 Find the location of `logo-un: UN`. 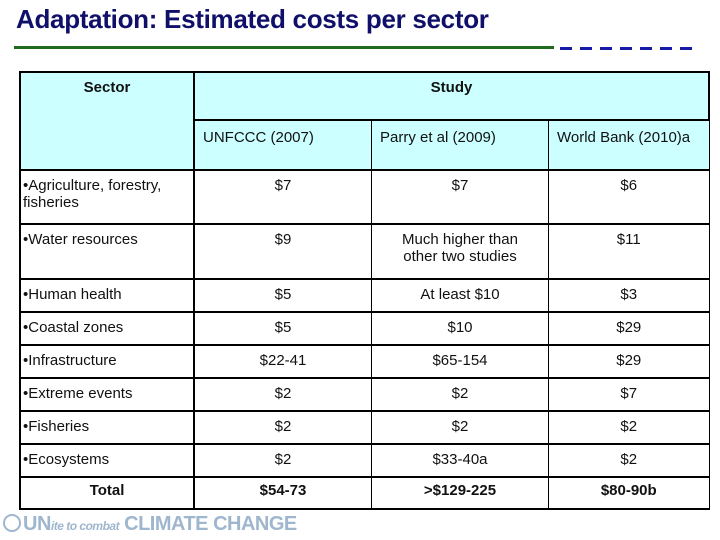

logo-un: UN is located at coordinates (37, 524).